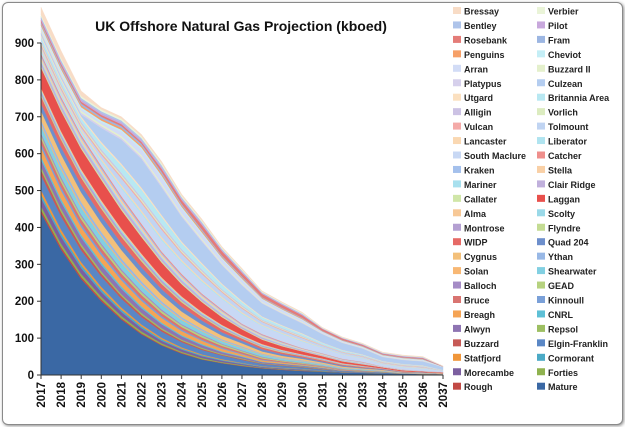 The height and width of the screenshot is (427, 625). I want to click on x-tick-label: 2029, so click(283, 395).